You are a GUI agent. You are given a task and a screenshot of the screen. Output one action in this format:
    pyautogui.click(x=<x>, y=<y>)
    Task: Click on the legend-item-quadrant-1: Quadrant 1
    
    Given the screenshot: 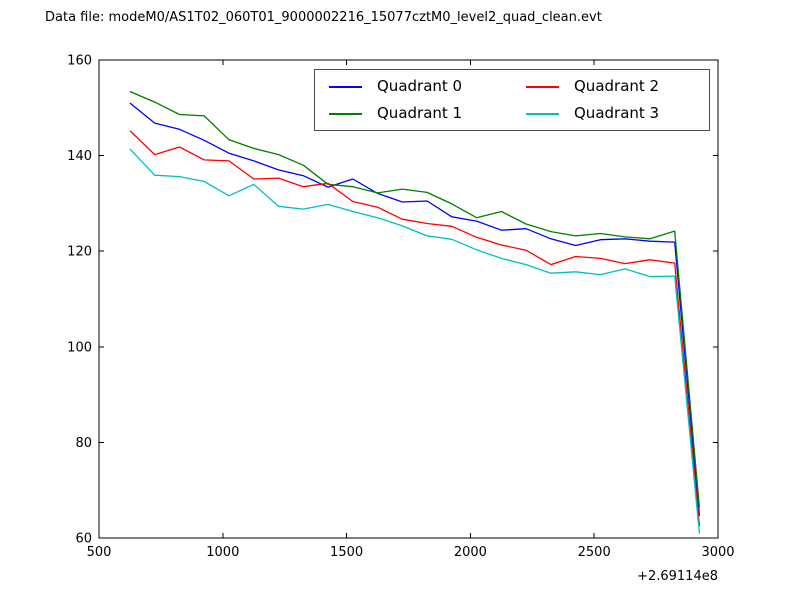 What is the action you would take?
    pyautogui.click(x=413, y=114)
    